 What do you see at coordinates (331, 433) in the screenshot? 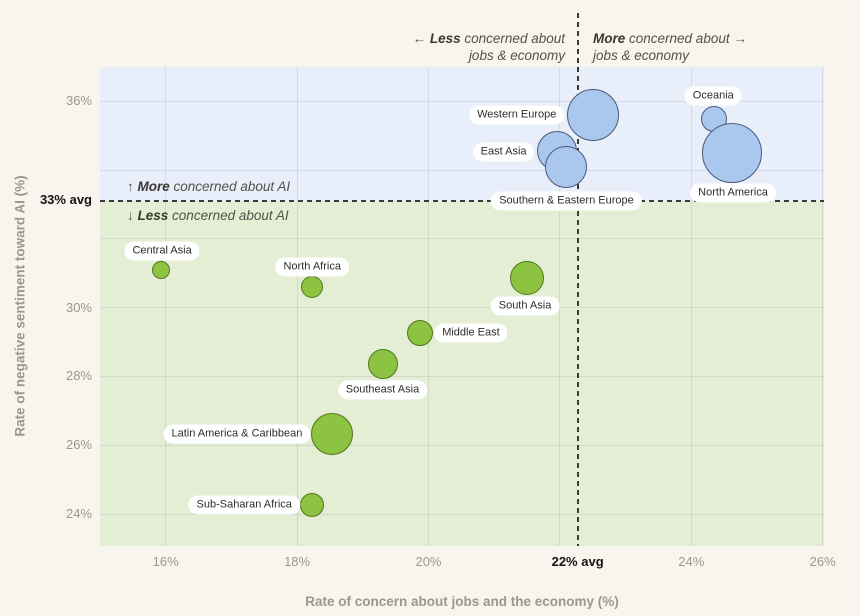
I see `bubble-latin-america-caribbean` at bounding box center [331, 433].